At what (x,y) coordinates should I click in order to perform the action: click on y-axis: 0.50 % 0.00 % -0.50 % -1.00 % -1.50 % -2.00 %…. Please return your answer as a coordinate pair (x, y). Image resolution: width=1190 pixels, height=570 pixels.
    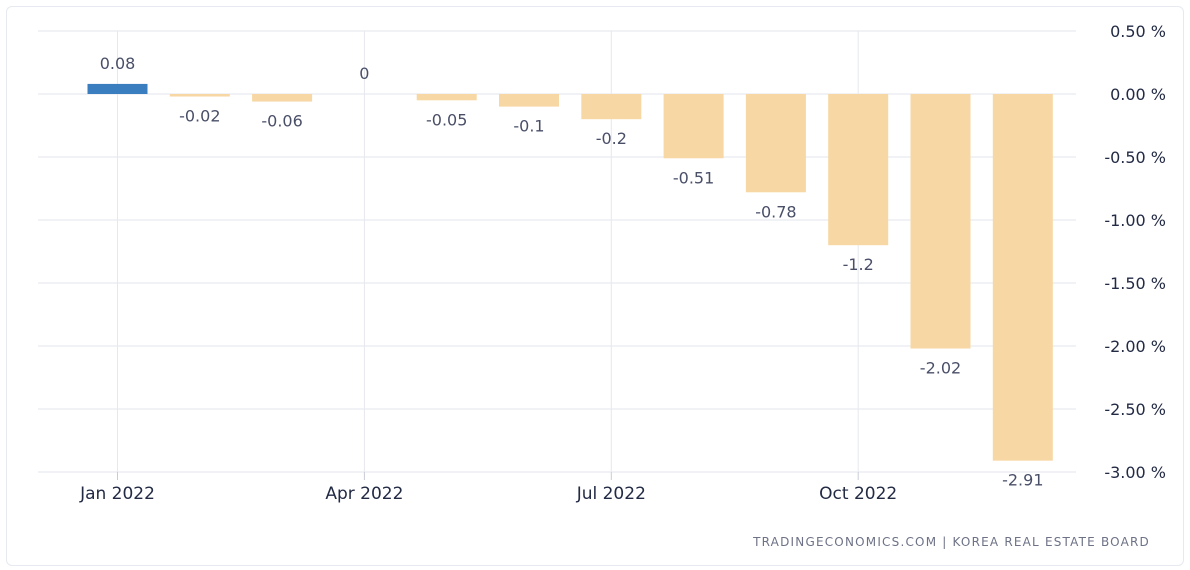
    Looking at the image, I should click on (1135, 252).